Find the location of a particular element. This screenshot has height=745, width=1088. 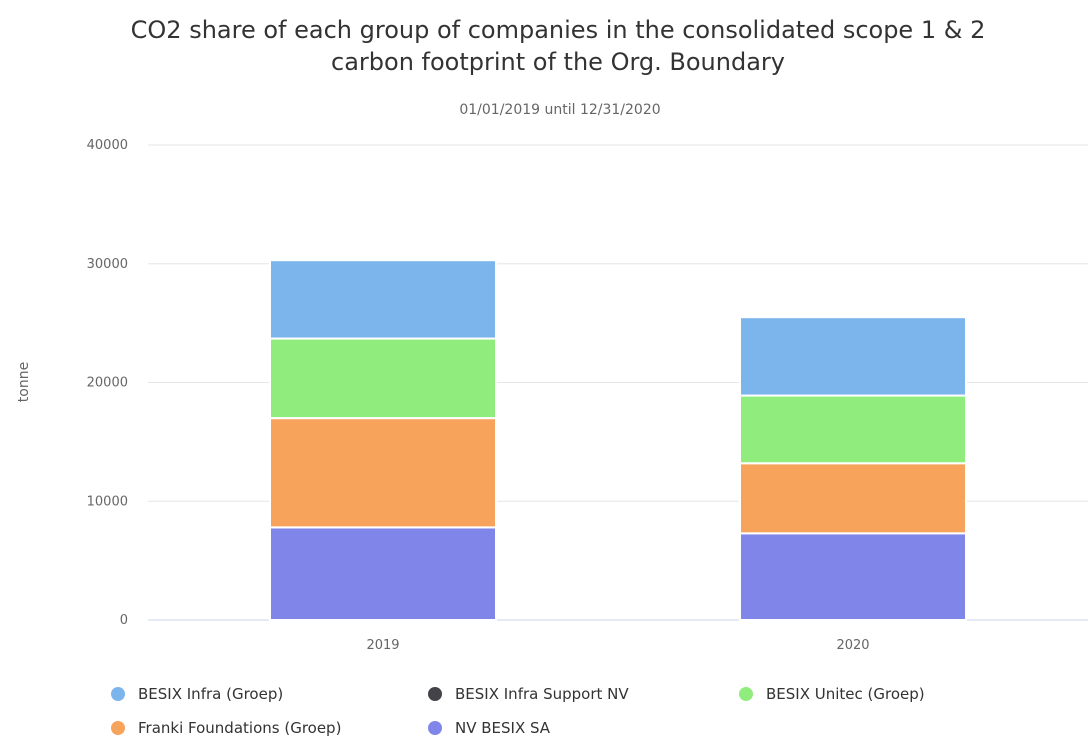

legend-item: BESIX Infra (Groep) is located at coordinates (197, 694).